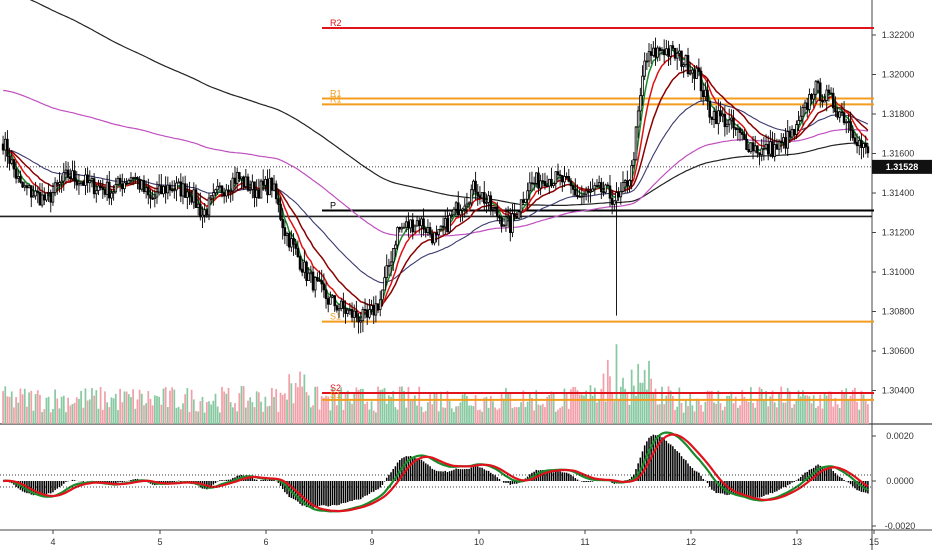 Image resolution: width=932 pixels, height=550 pixels. I want to click on pivot-level-label: R2, so click(336, 23).